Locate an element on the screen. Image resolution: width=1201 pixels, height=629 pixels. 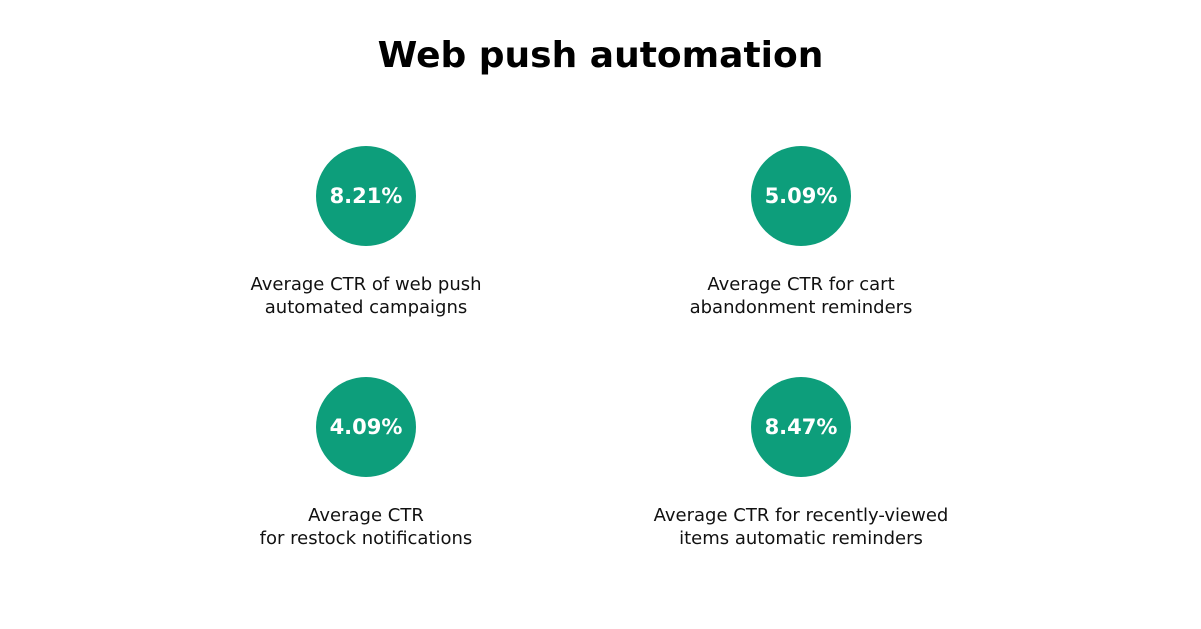
stat-value-circle: 8.47% is located at coordinates (801, 427).